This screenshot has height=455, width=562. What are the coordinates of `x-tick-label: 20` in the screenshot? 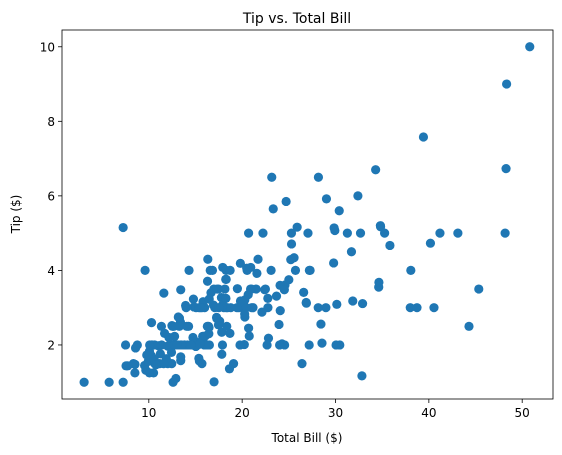 It's located at (242, 413).